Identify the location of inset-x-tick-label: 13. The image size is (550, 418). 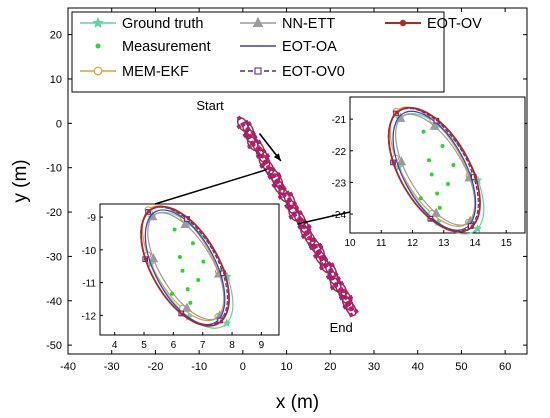
(444, 243).